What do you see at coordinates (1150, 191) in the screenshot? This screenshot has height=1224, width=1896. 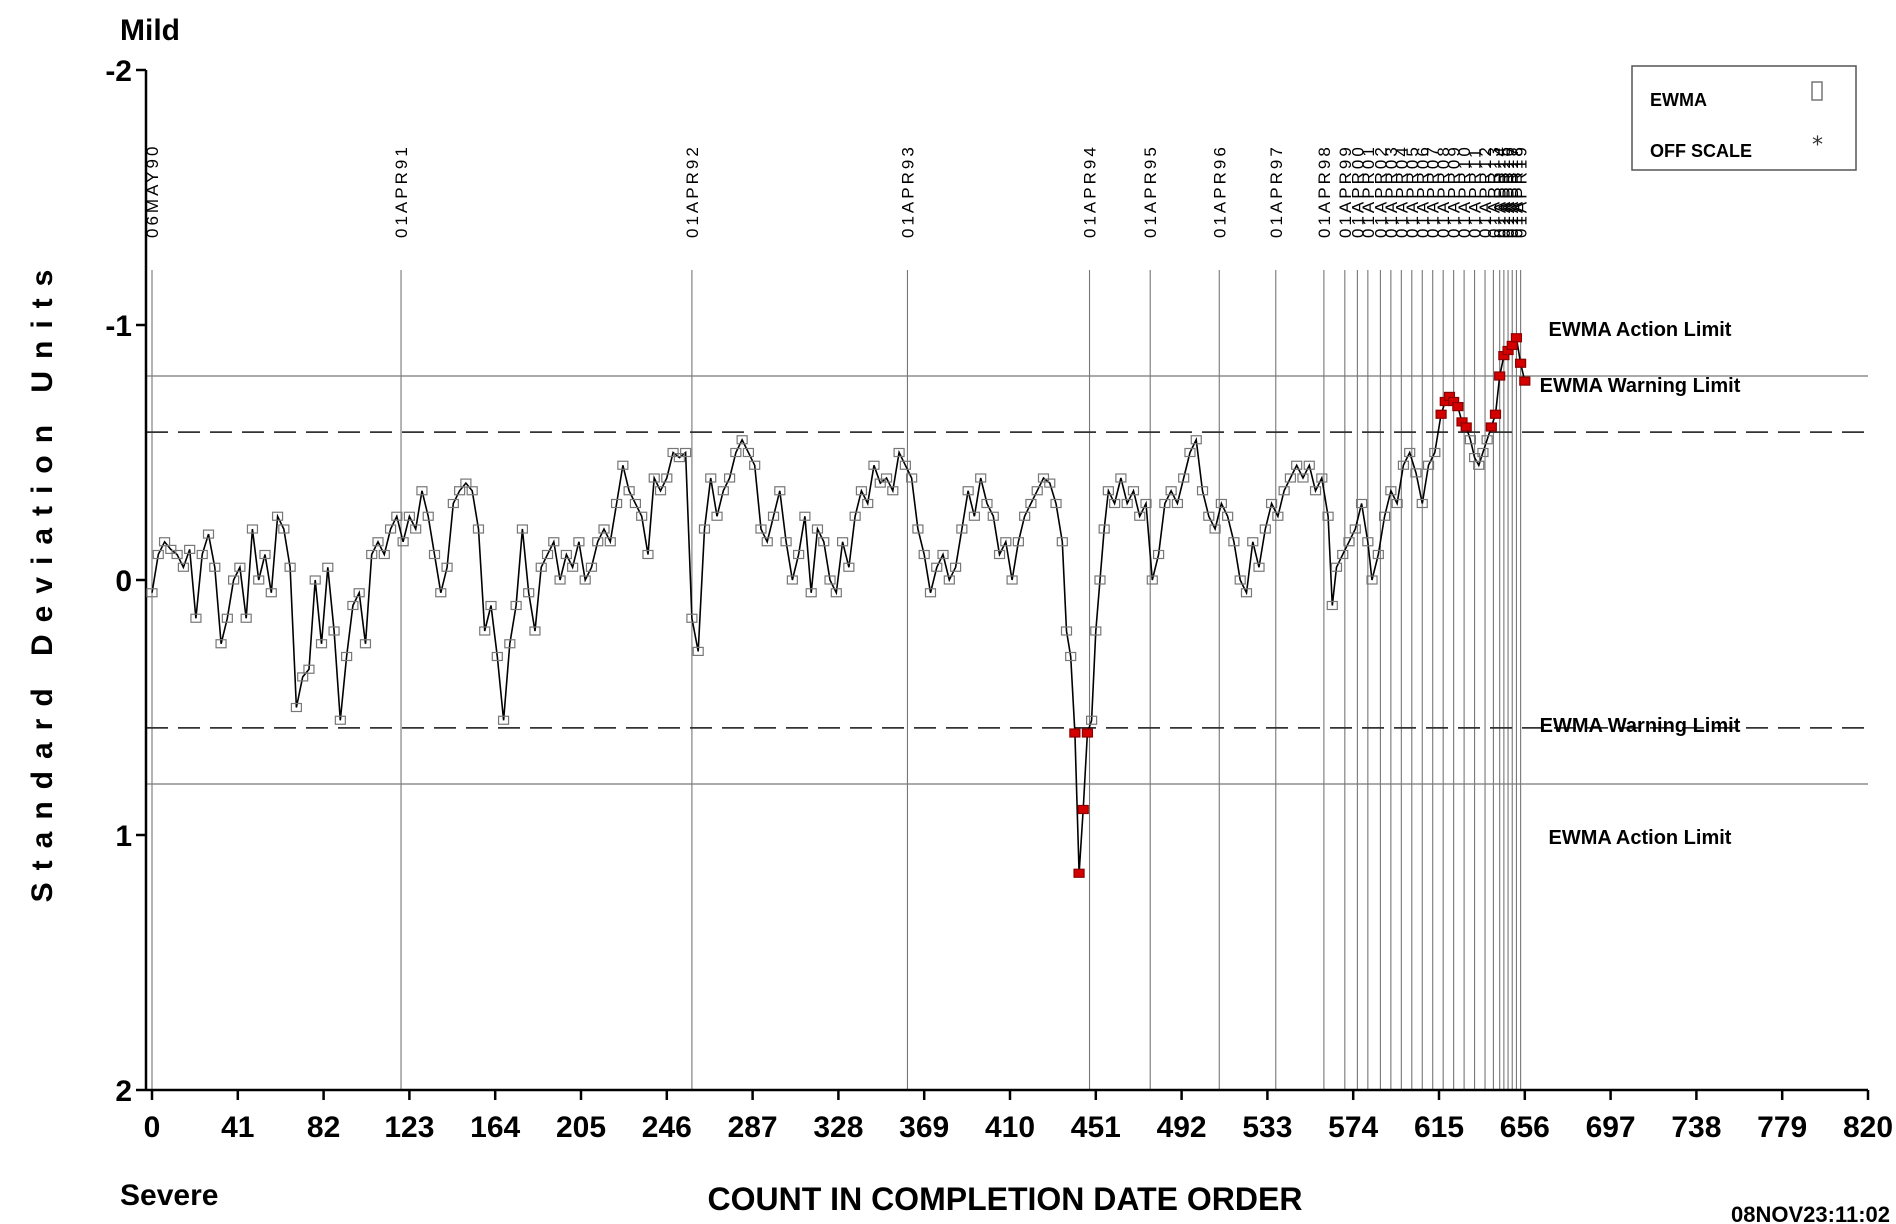 I see `date-marker-label: 01APR95` at bounding box center [1150, 191].